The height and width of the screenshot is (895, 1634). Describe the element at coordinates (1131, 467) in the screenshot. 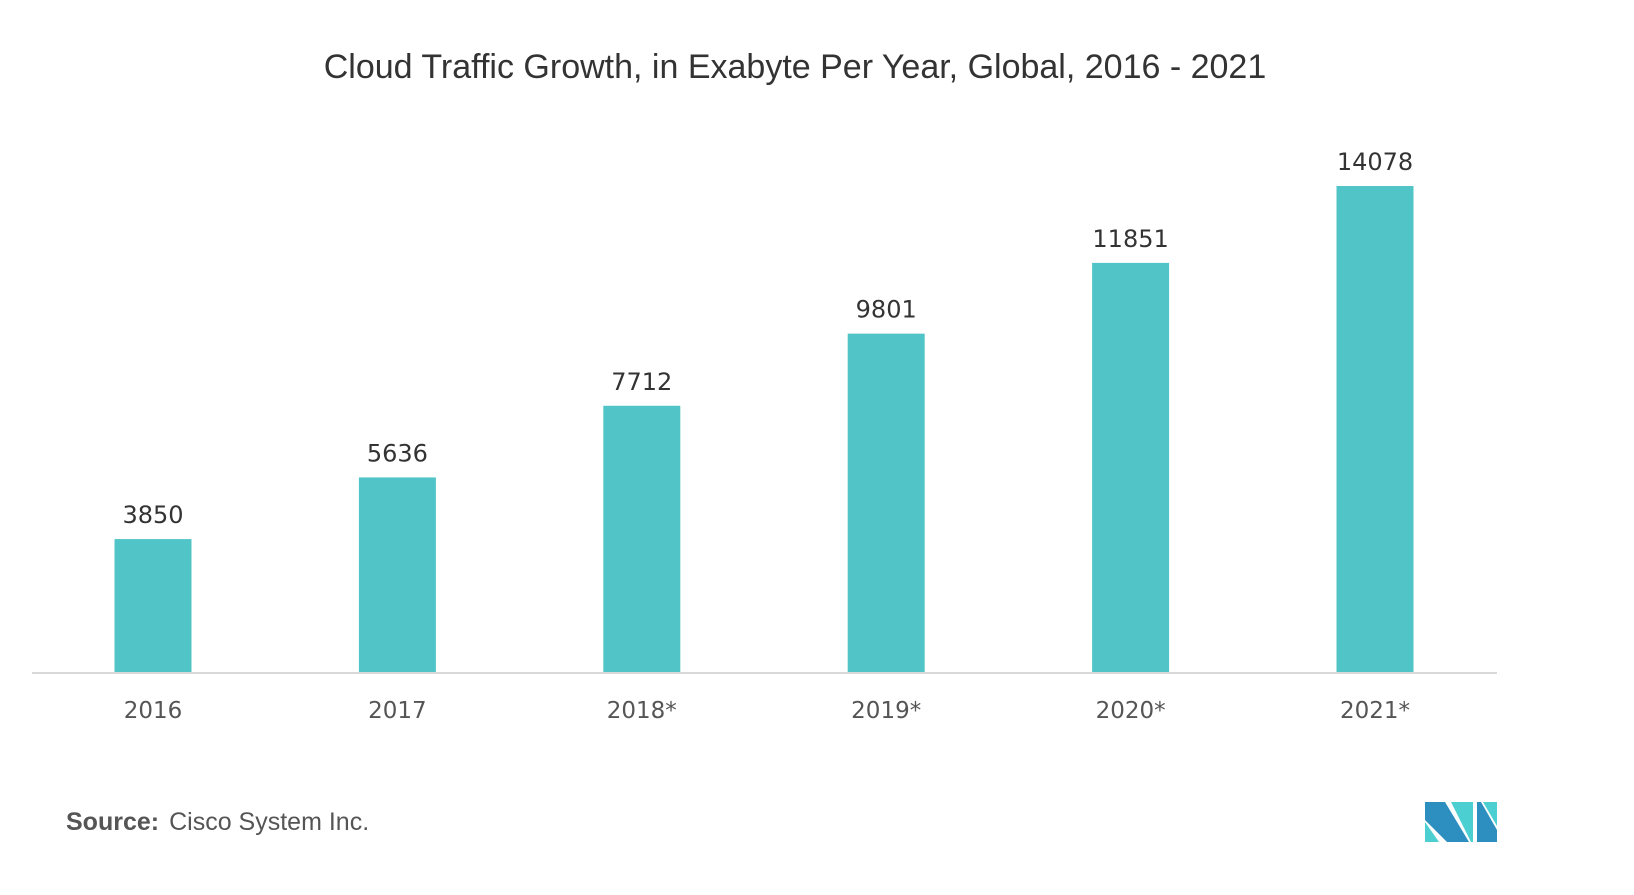

I see `bar-2020` at that location.